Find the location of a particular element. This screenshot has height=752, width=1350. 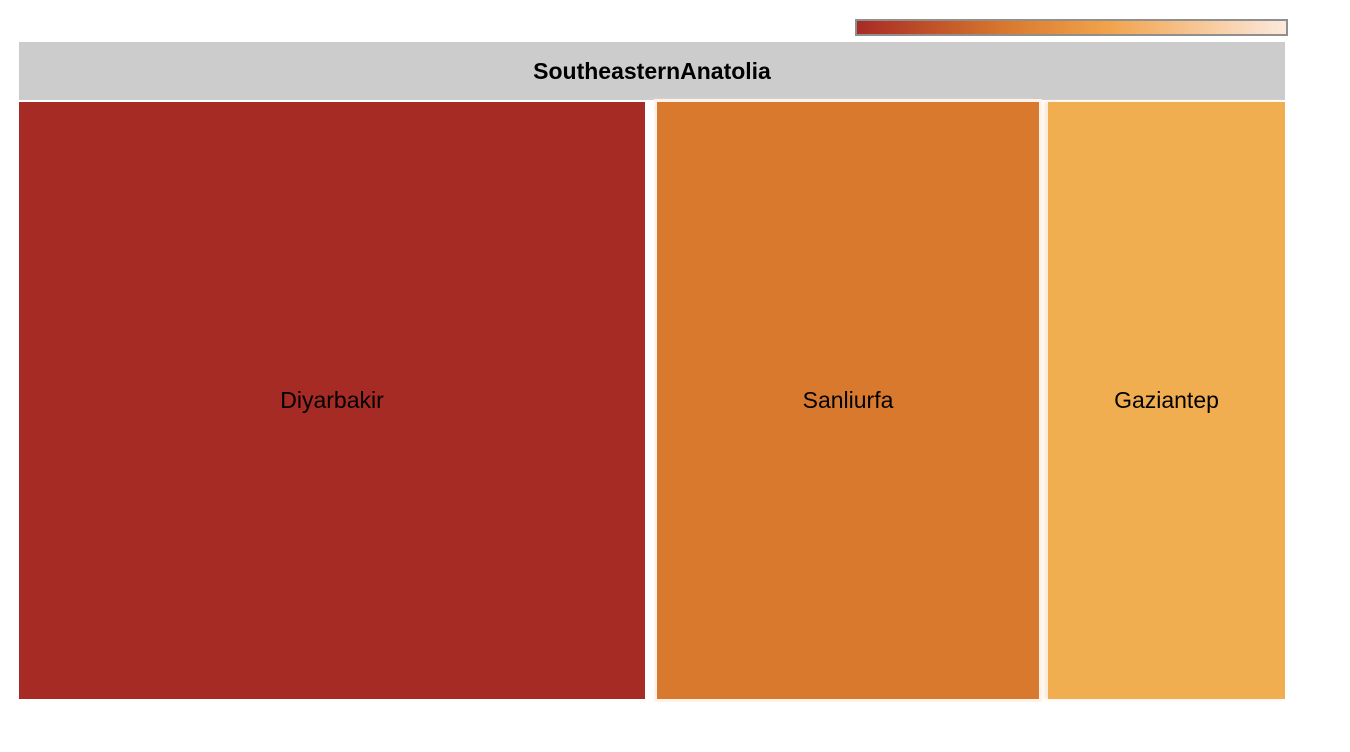

treemap-tile-gaziantep: Gaziantep is located at coordinates (1166, 400).